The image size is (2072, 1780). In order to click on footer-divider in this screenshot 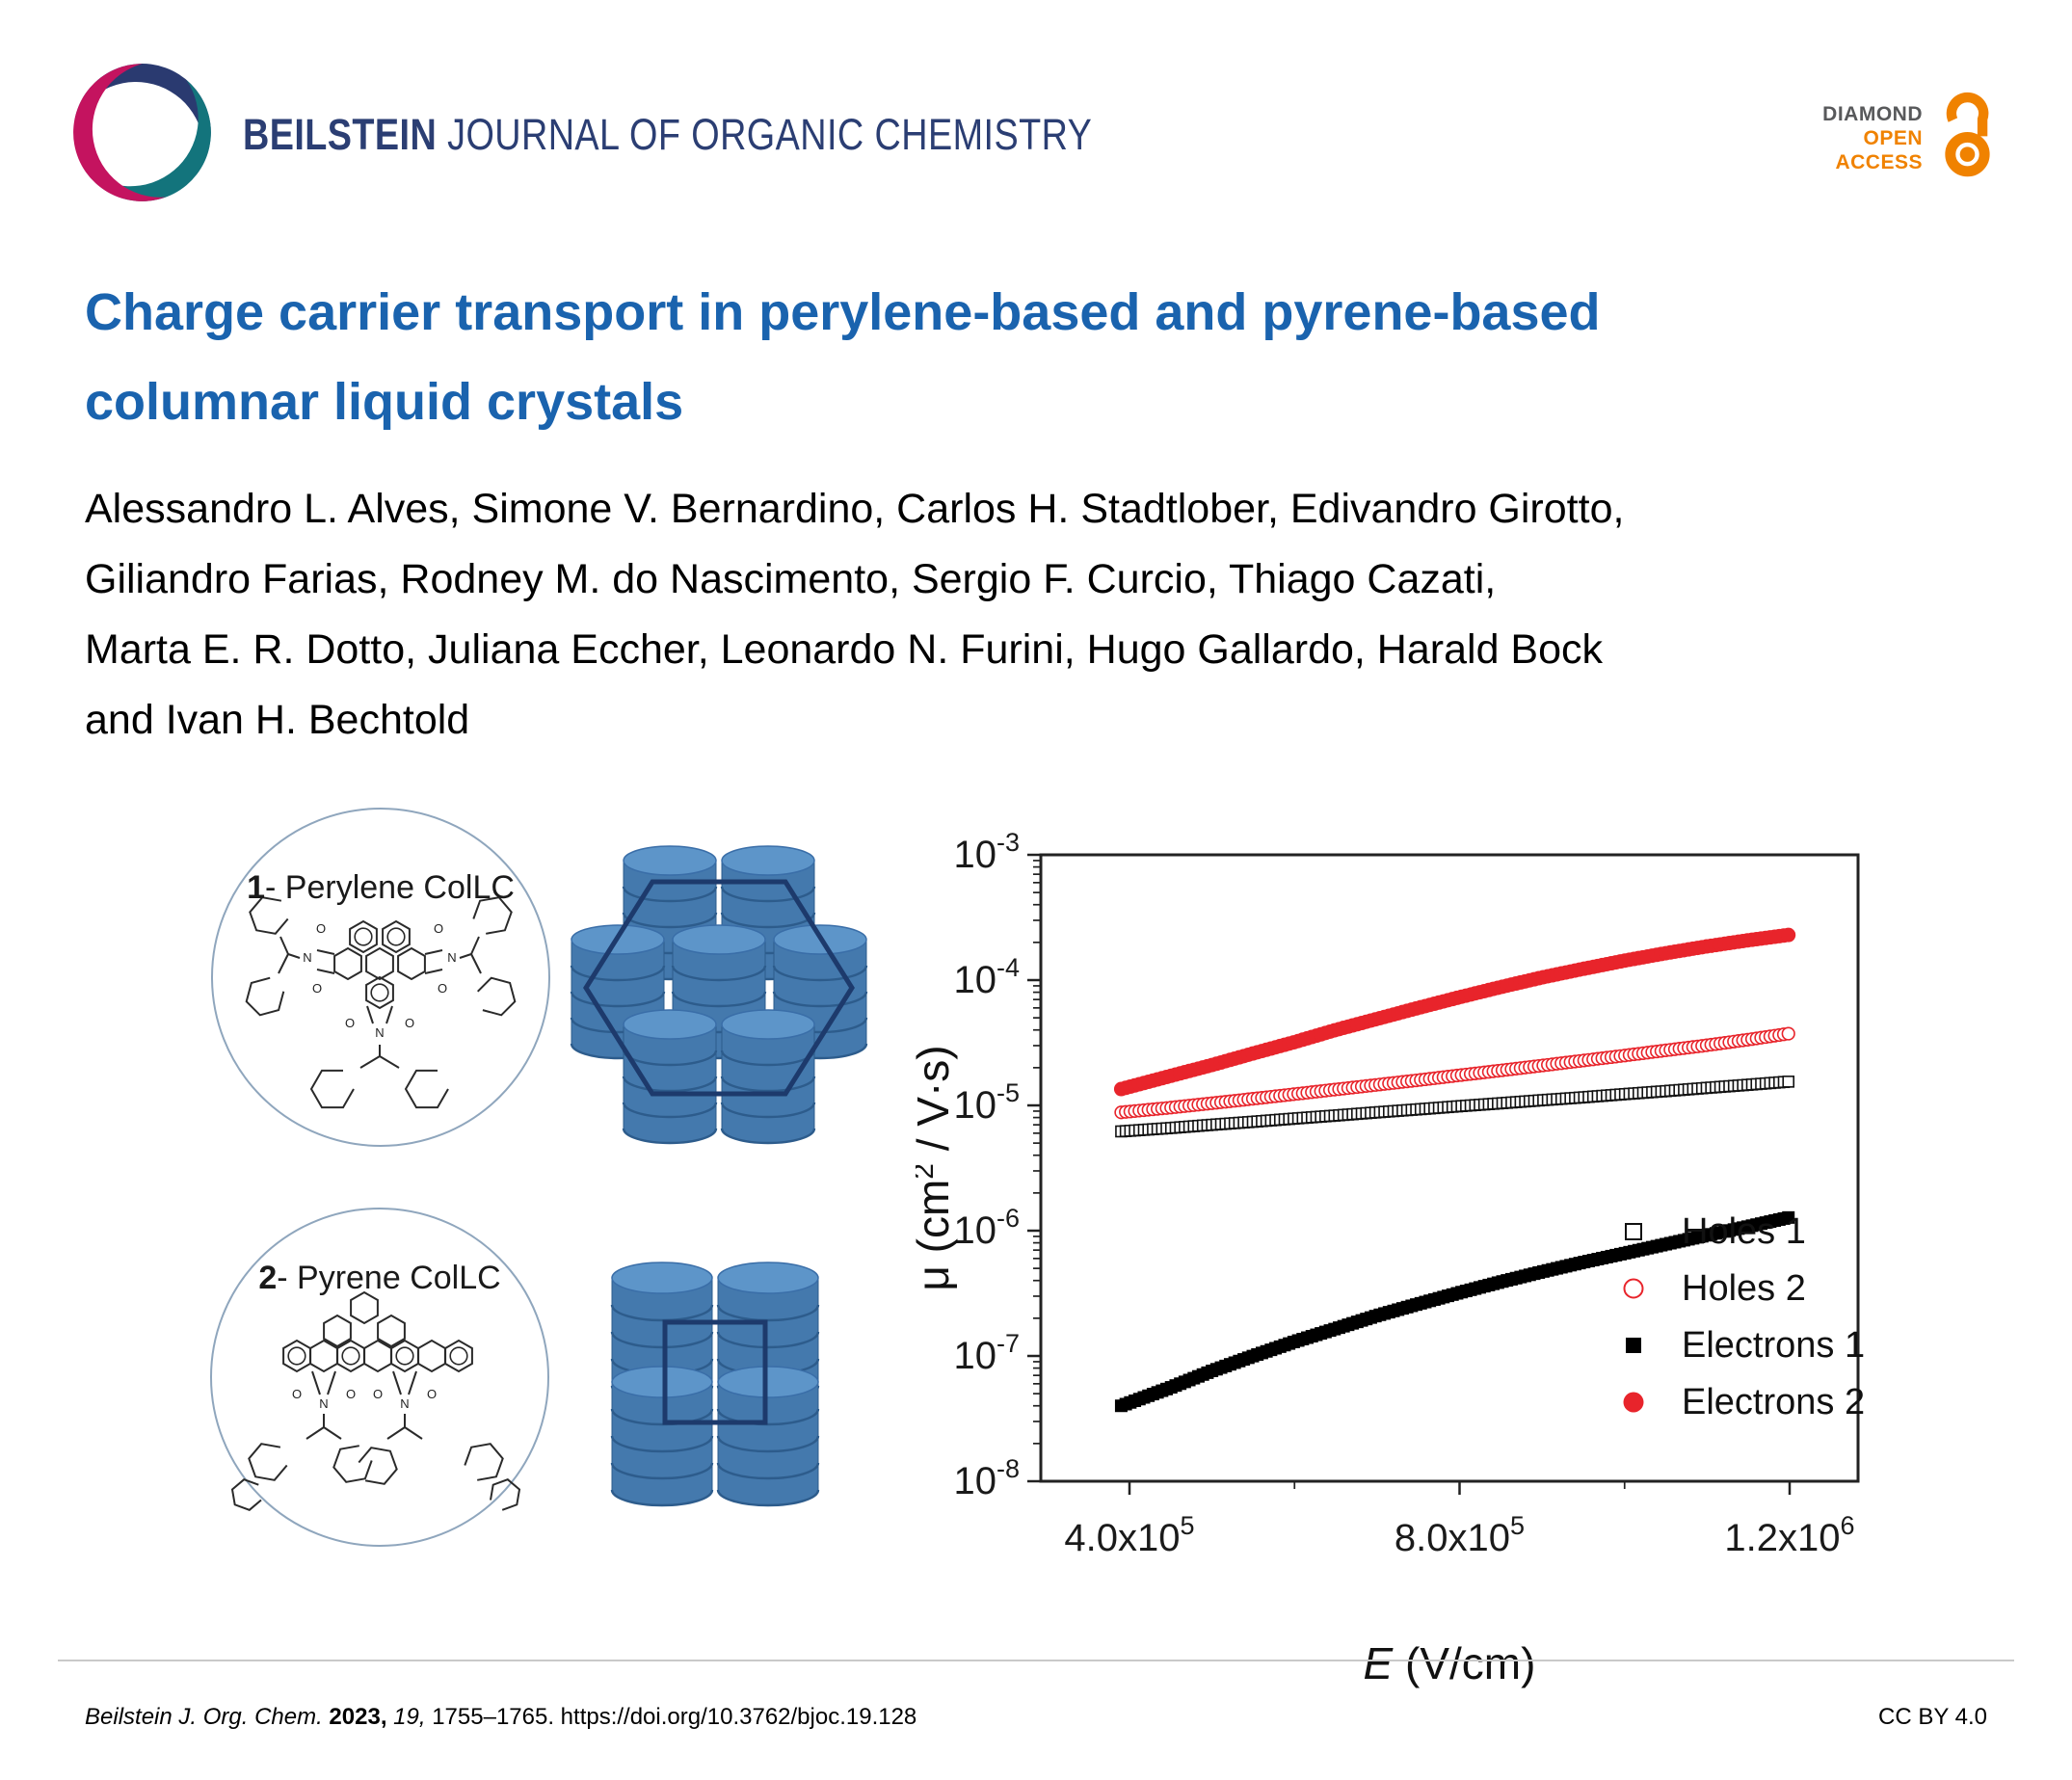, I will do `click(1036, 1660)`.